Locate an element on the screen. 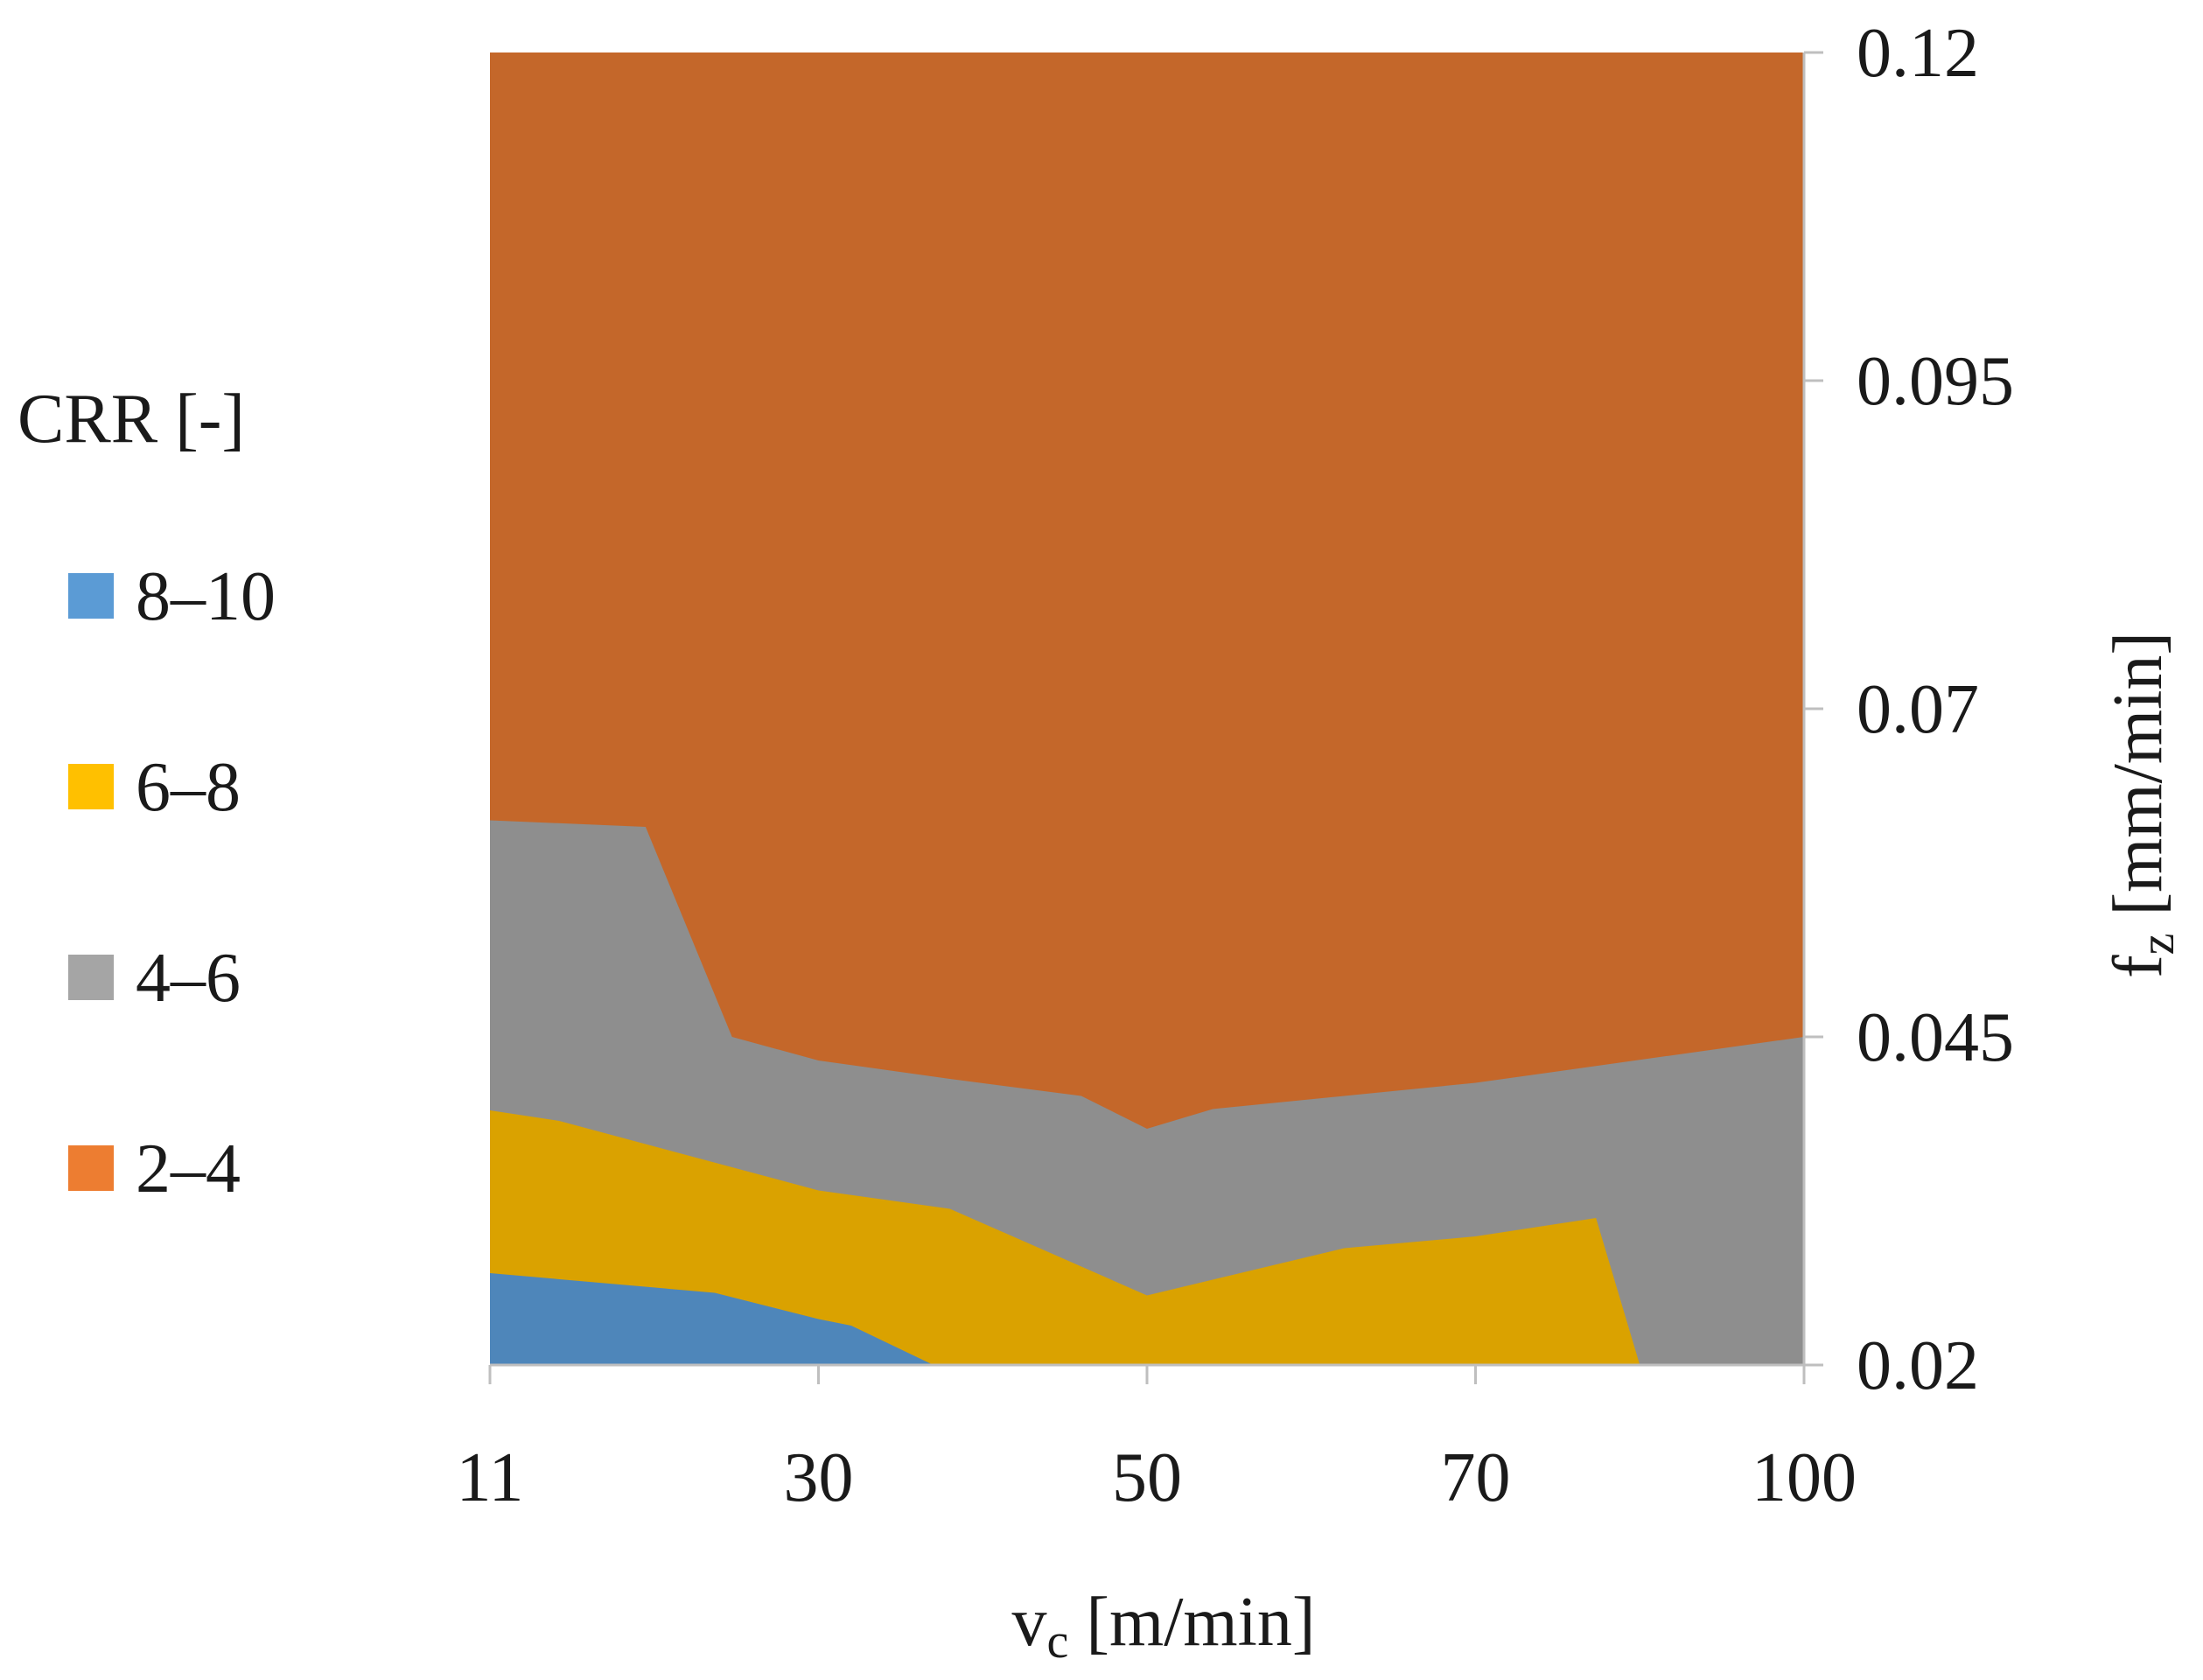 This screenshot has width=2203, height=1680. y-tick-labels: 0.02 0.045 0.07 0.095 0.12 is located at coordinates (1909, 709).